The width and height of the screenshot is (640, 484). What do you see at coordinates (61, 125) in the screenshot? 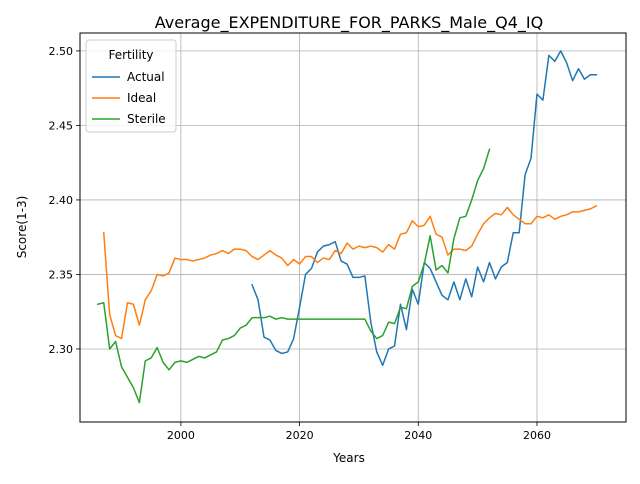
I see `y-tick-label: 2.45` at bounding box center [61, 125].